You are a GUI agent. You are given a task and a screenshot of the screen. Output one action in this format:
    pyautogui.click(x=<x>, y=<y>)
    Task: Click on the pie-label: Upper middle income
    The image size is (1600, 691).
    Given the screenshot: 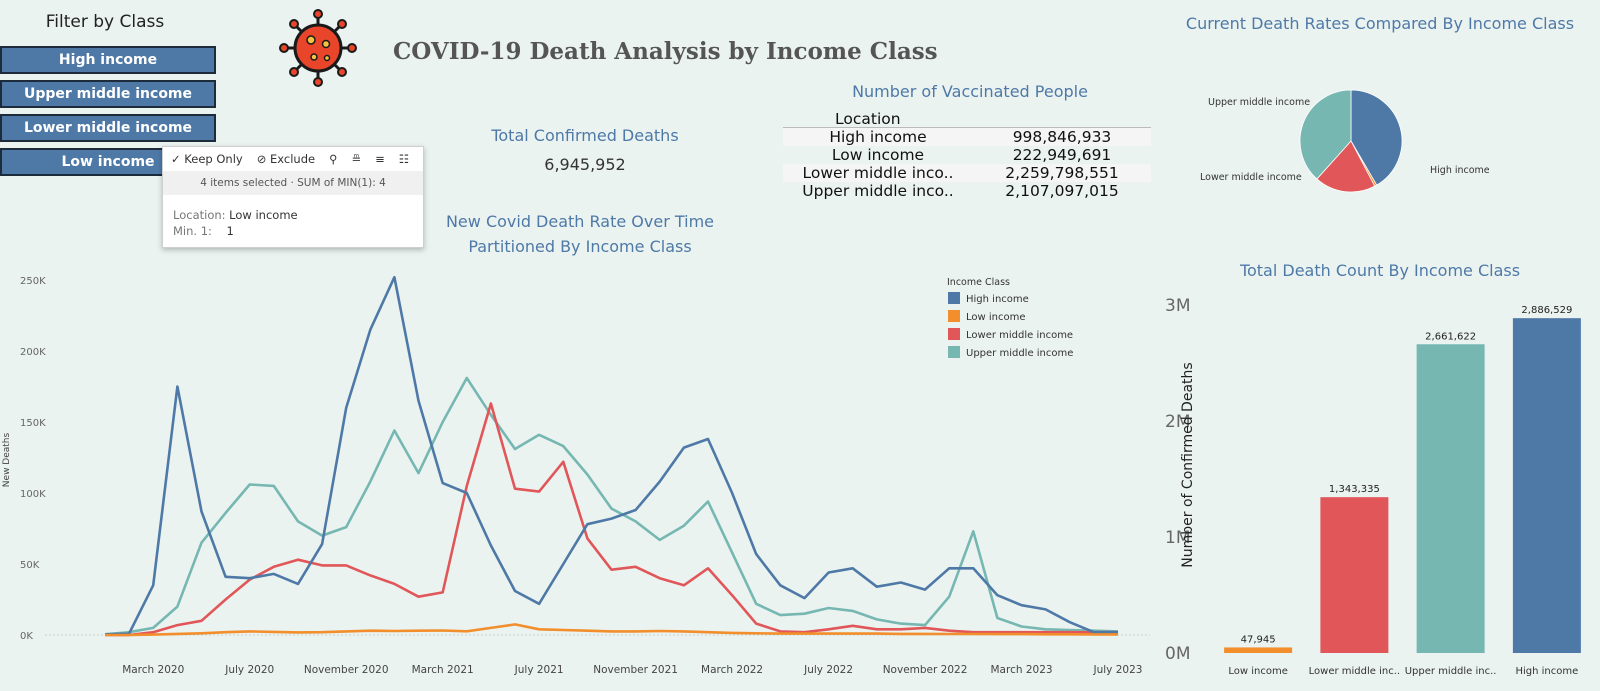 What is the action you would take?
    pyautogui.click(x=1259, y=102)
    